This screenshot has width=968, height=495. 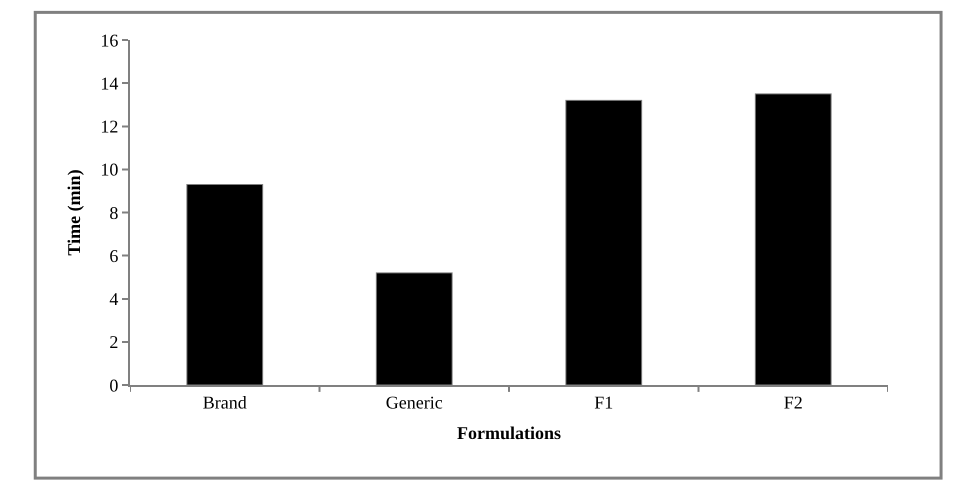 What do you see at coordinates (109, 170) in the screenshot?
I see `y-tick-label: 10` at bounding box center [109, 170].